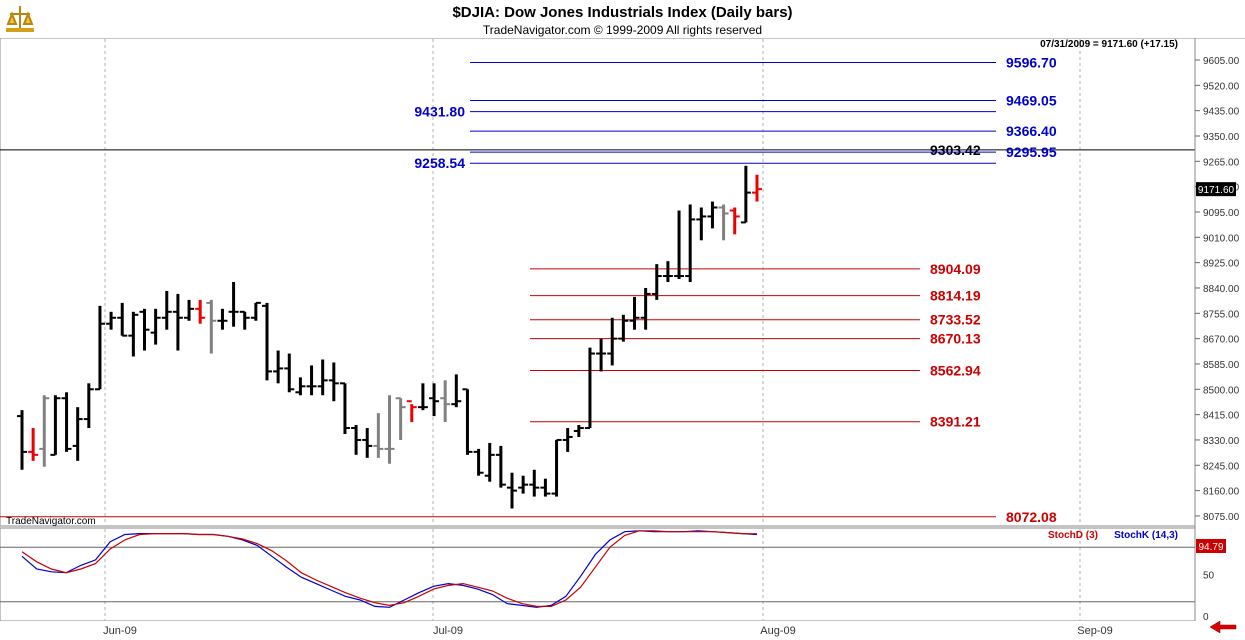 The height and width of the screenshot is (640, 1245). Describe the element at coordinates (1031, 62) in the screenshot. I see `level-label: 9596.70` at that location.